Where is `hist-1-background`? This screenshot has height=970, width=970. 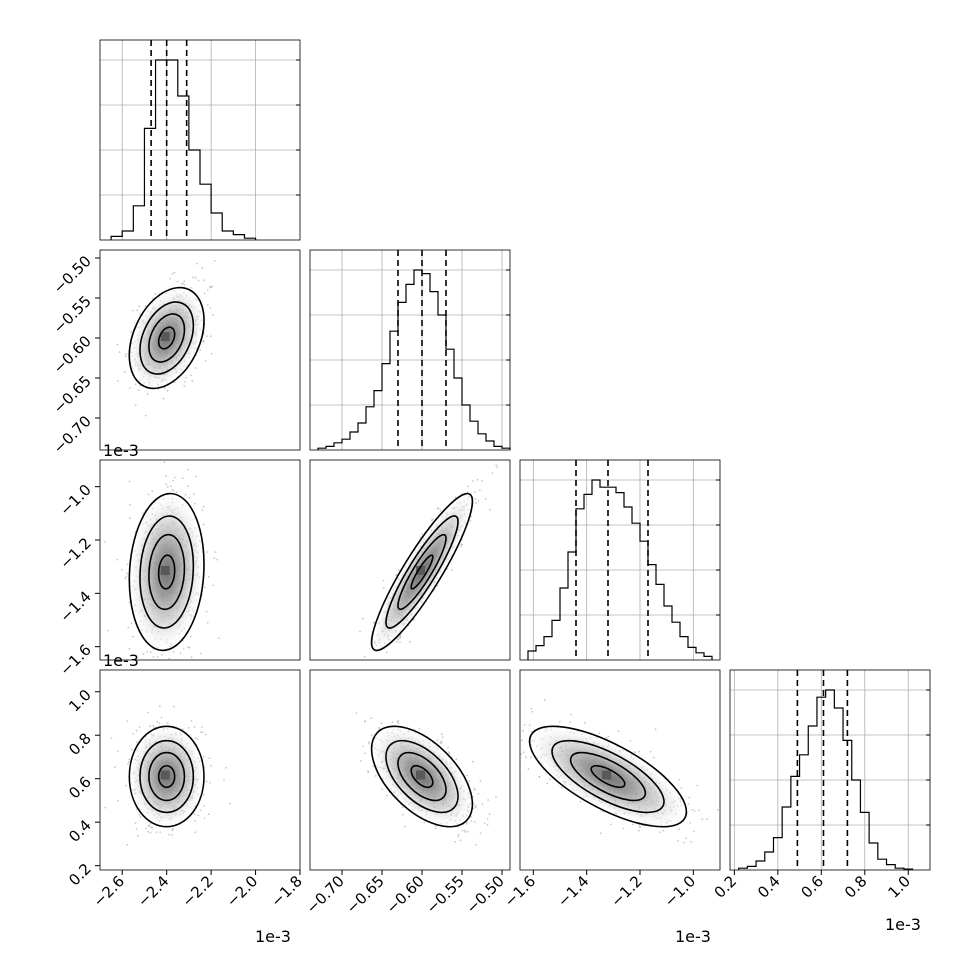
hist-1-background is located at coordinates (410, 350).